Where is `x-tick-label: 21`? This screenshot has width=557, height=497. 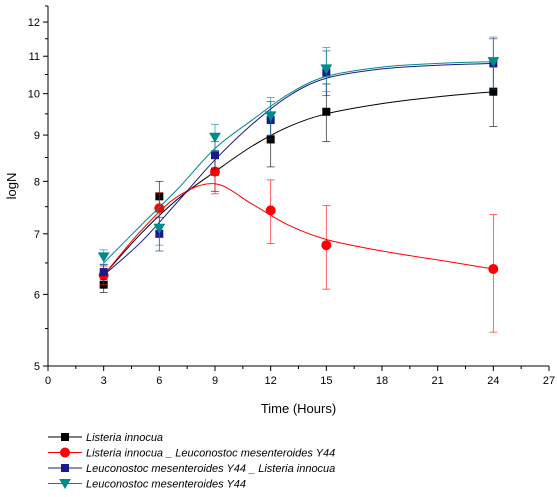
x-tick-label: 21 is located at coordinates (438, 381).